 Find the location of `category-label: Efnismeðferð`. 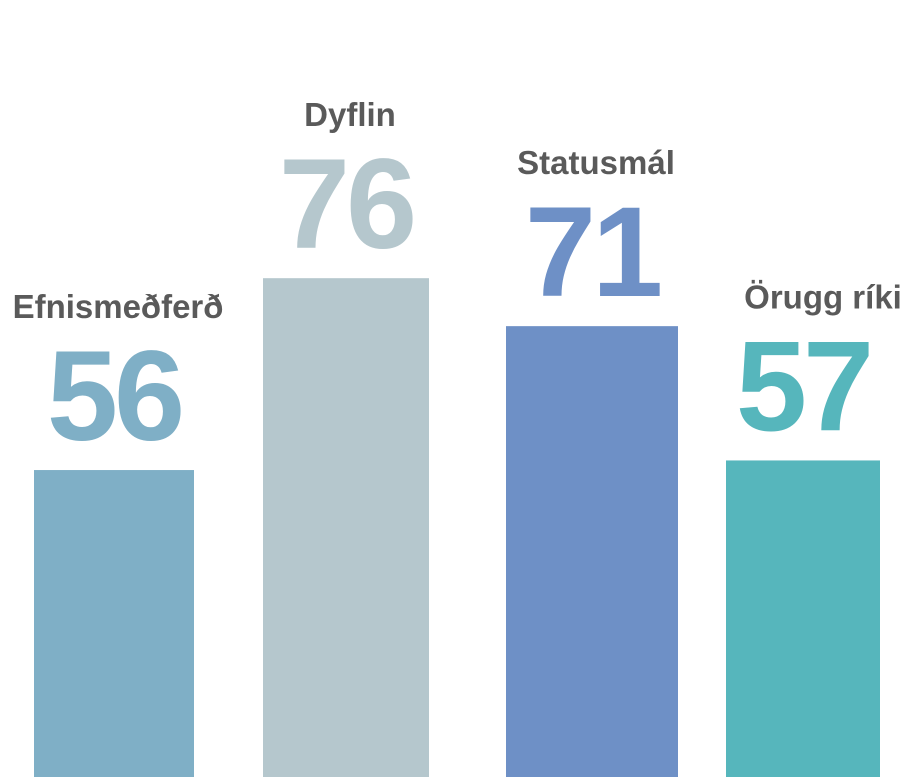

category-label: Efnismeðferð is located at coordinates (118, 306).